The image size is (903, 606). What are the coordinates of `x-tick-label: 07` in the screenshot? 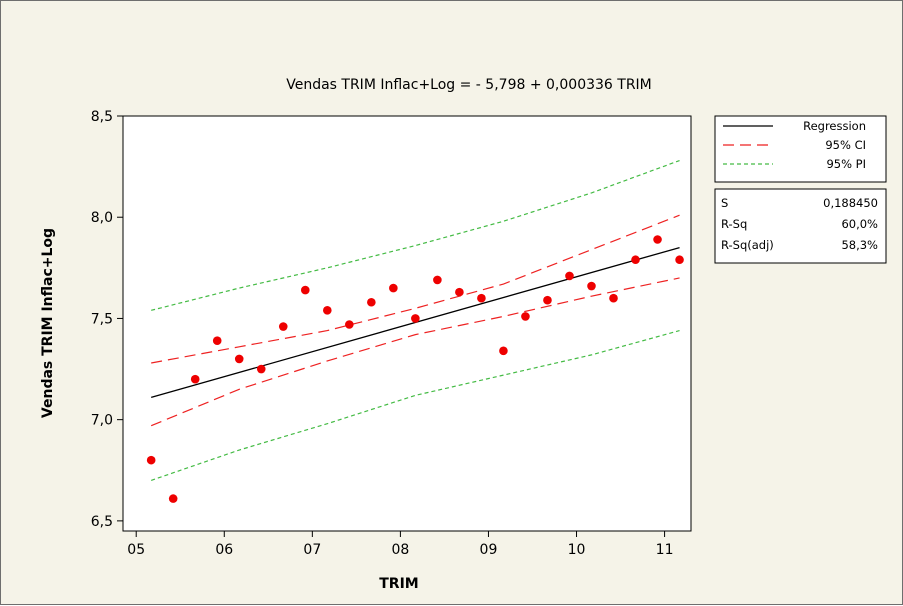 It's located at (312, 550).